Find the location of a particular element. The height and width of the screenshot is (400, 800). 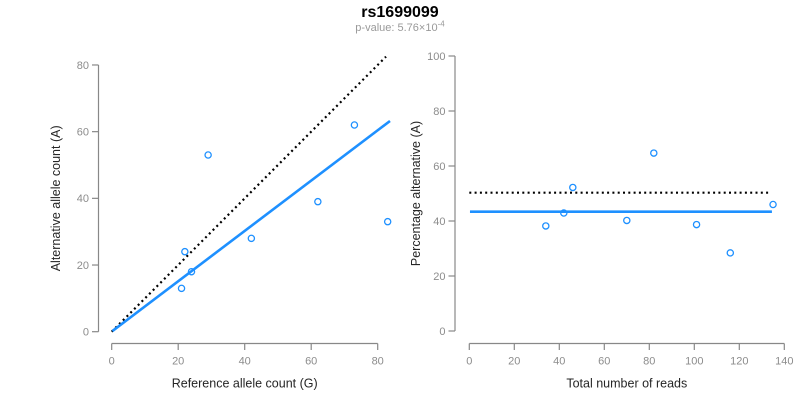

x-tick-label: 120 is located at coordinates (739, 362).